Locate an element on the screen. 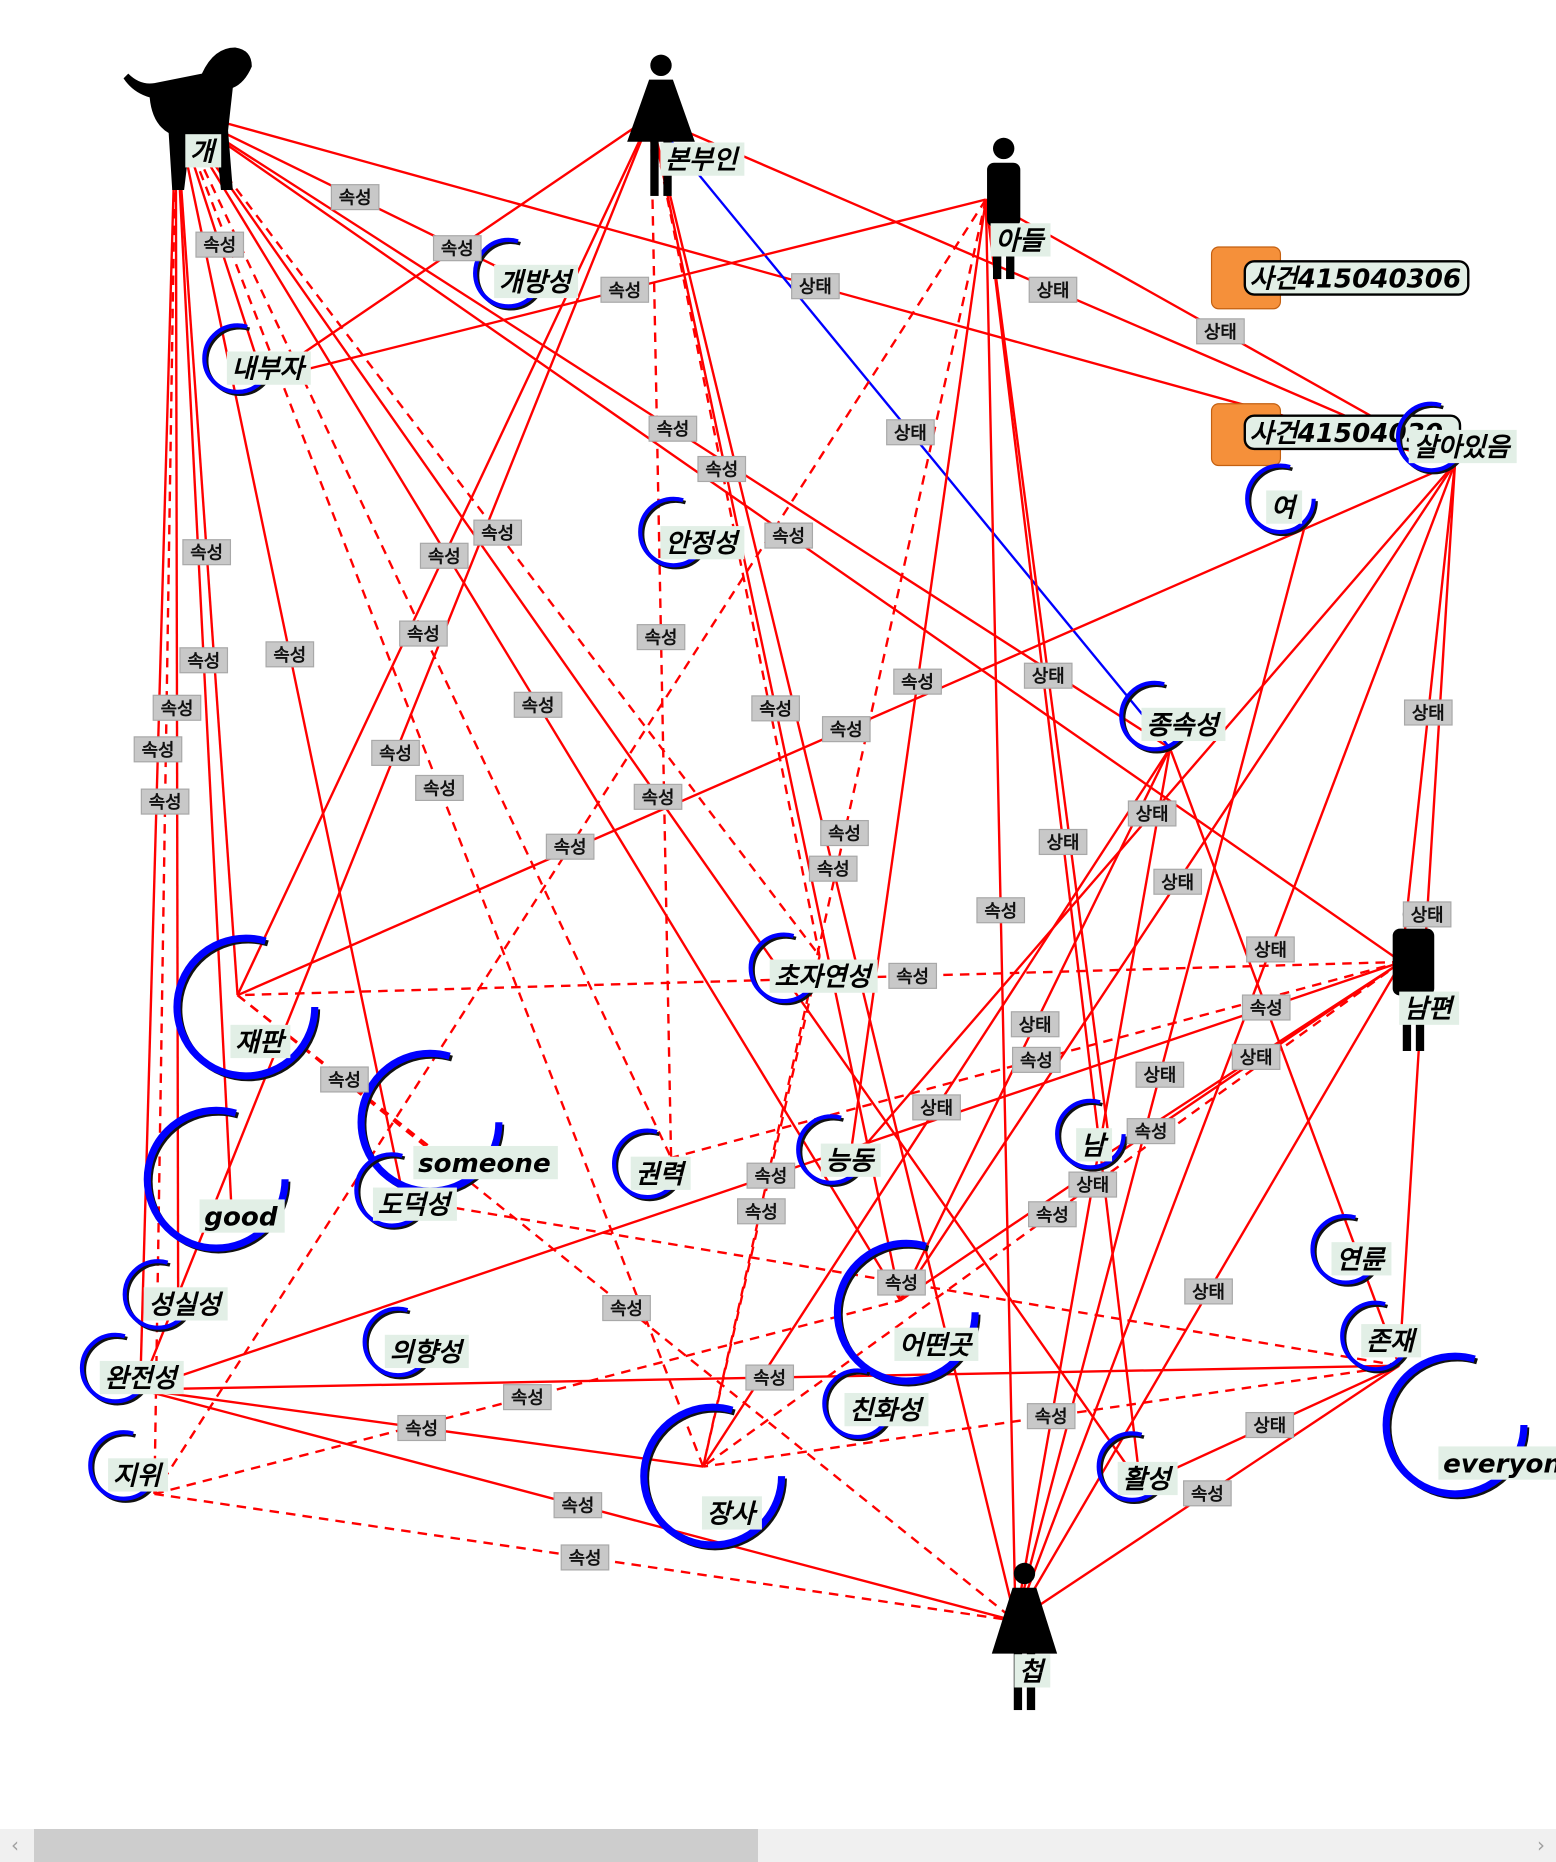  node-intent: 의향성 is located at coordinates (415, 1343).